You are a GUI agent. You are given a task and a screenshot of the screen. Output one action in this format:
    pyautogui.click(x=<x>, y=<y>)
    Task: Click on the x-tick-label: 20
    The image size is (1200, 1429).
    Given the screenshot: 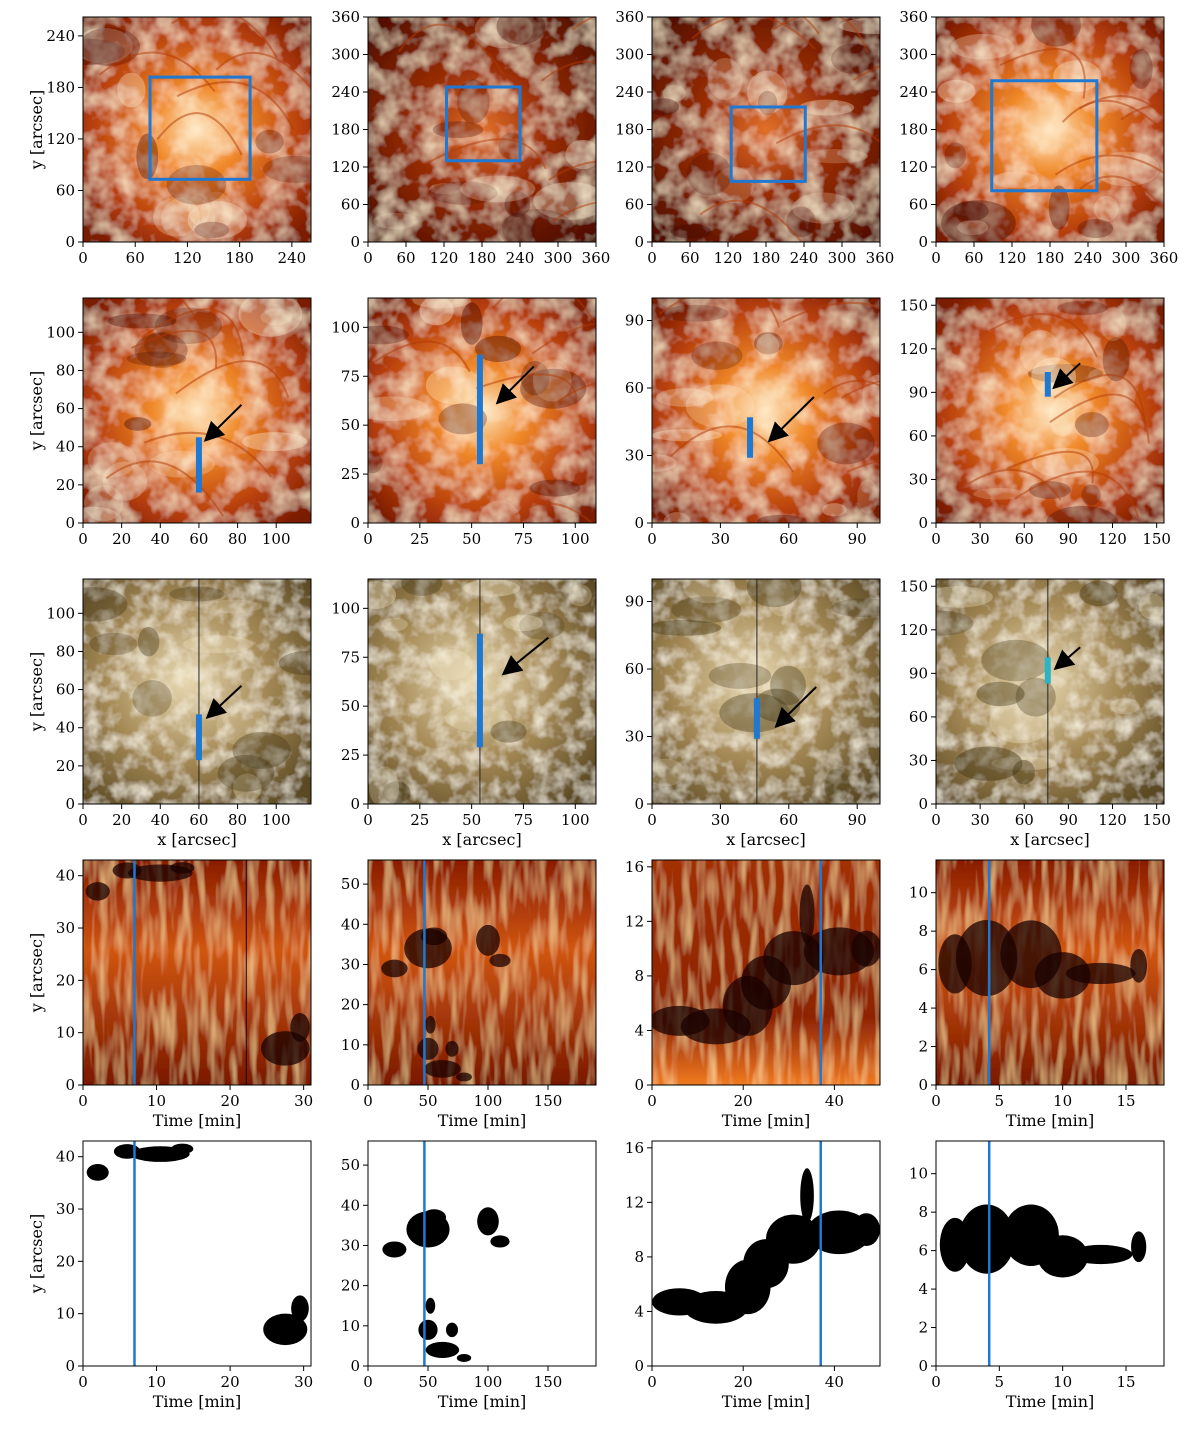 What is the action you would take?
    pyautogui.click(x=230, y=1101)
    